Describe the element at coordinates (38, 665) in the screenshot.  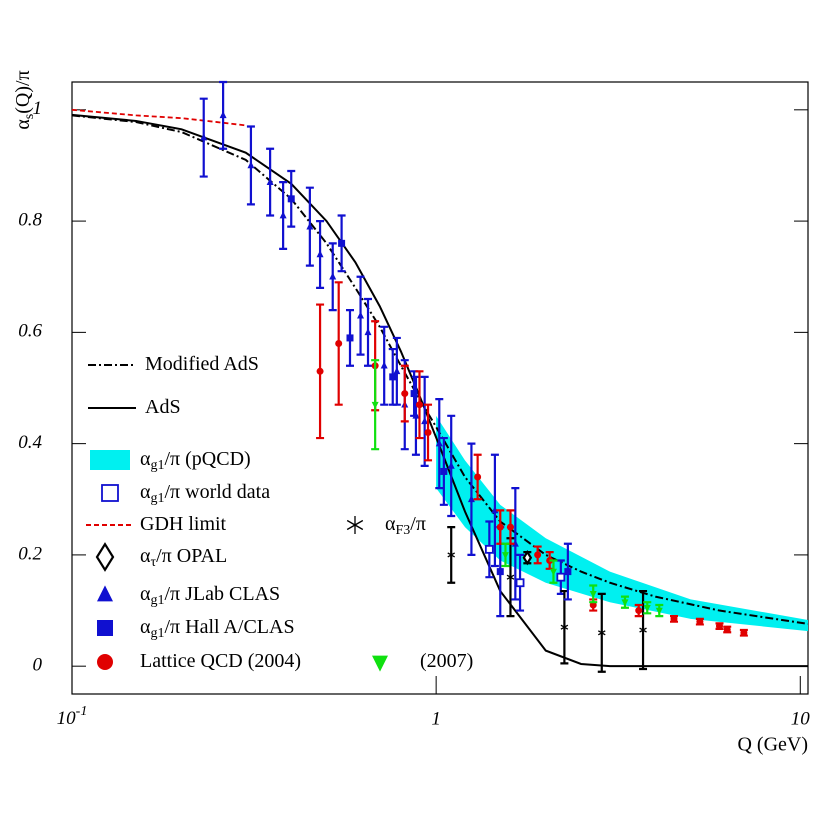
I see `y-tick-label: 0` at that location.